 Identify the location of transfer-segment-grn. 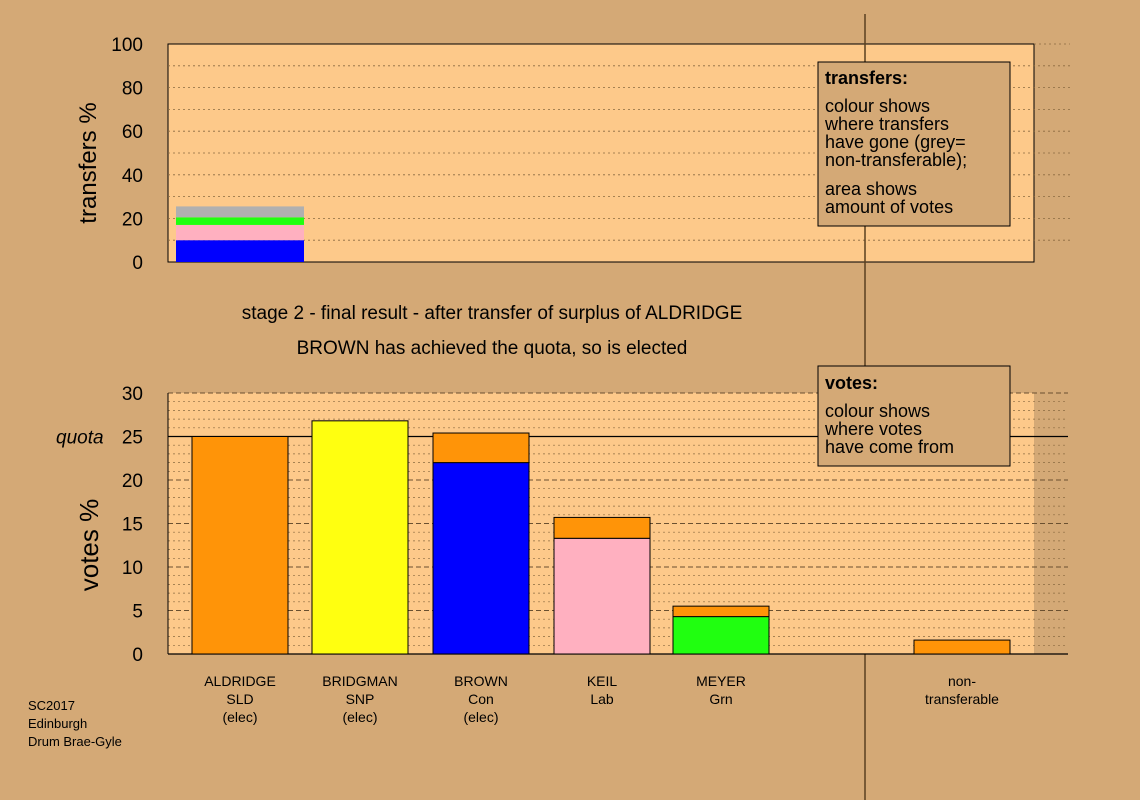
(240, 221).